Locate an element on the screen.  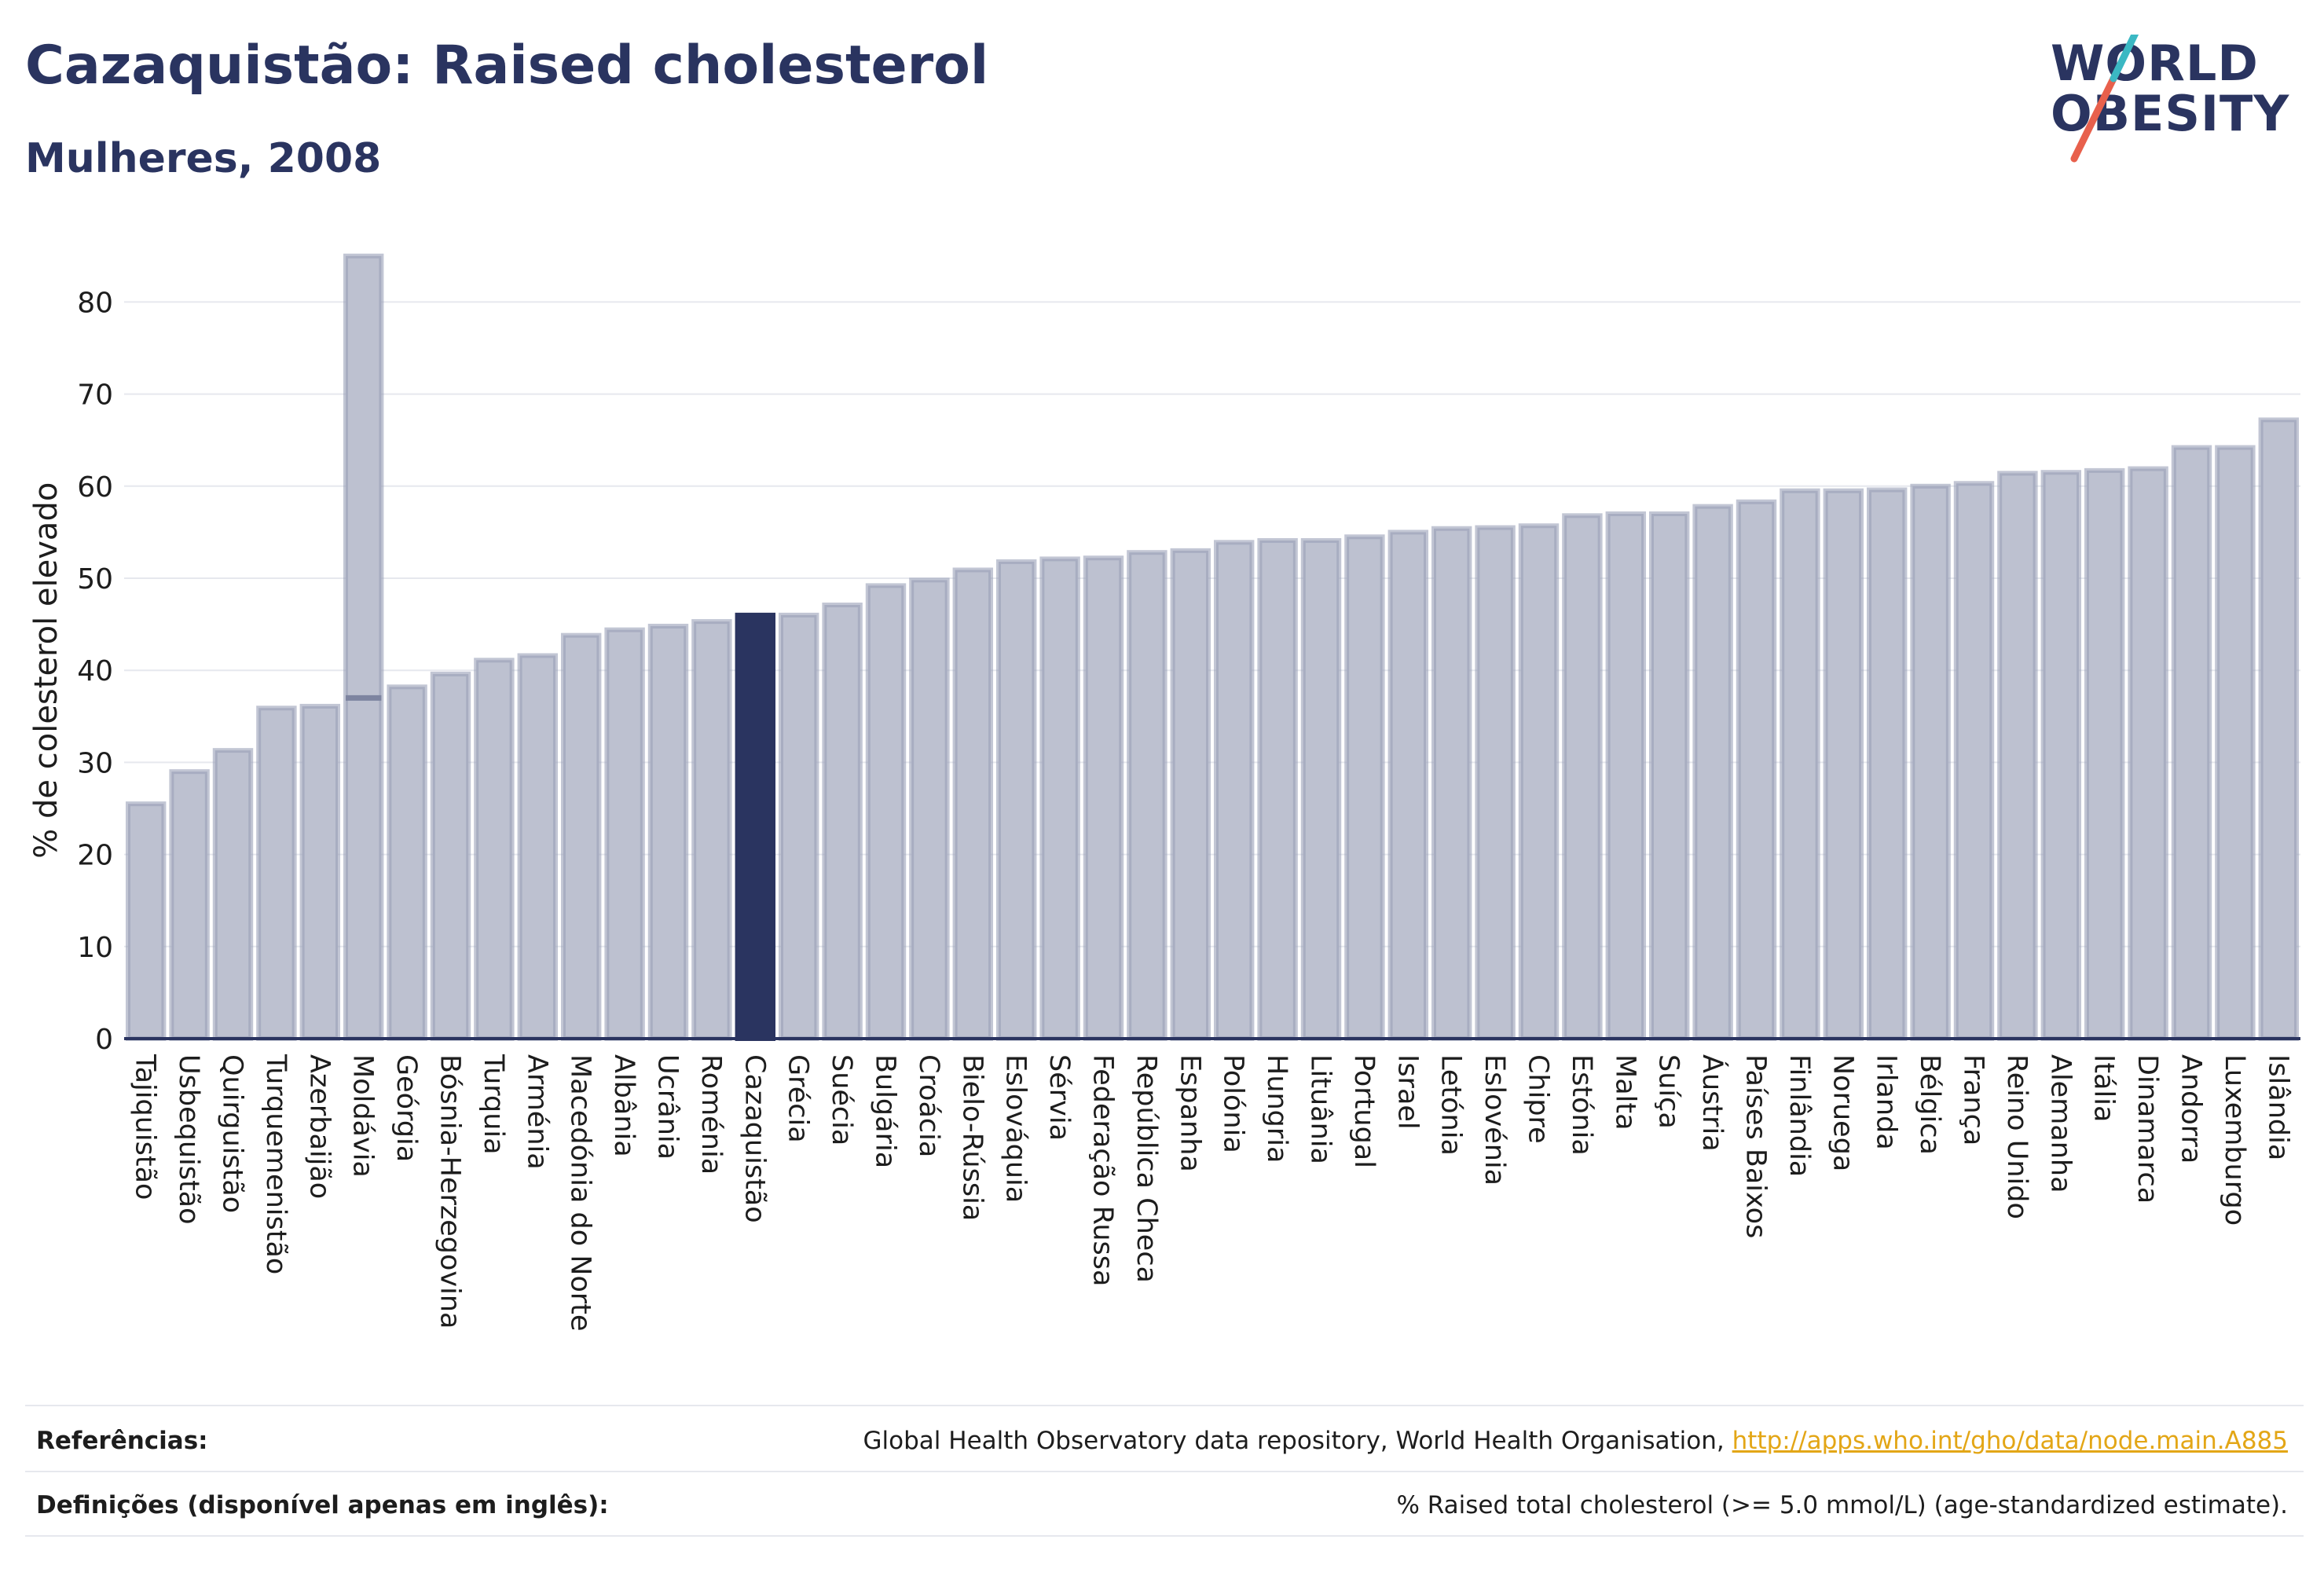
page-subtitle: Mulheres, 2008 is located at coordinates (203, 158).